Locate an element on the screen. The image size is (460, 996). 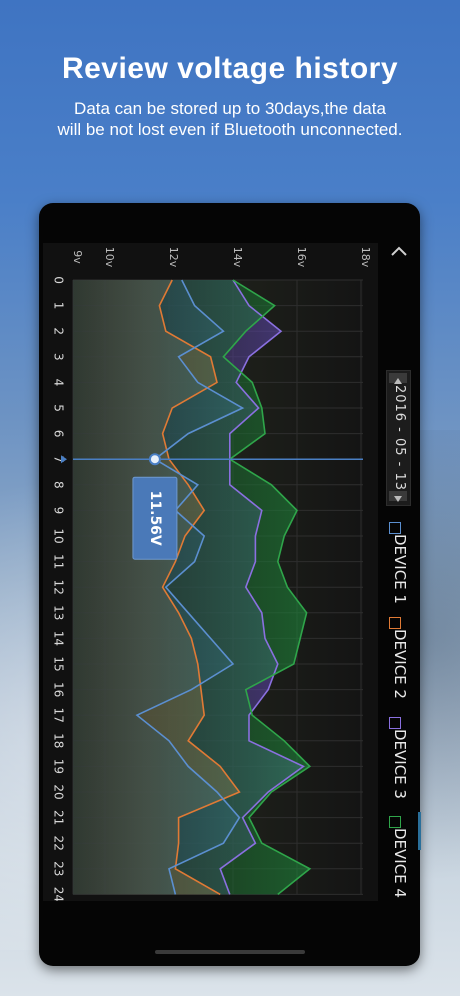
date-up-button is located at coordinates (398, 378).